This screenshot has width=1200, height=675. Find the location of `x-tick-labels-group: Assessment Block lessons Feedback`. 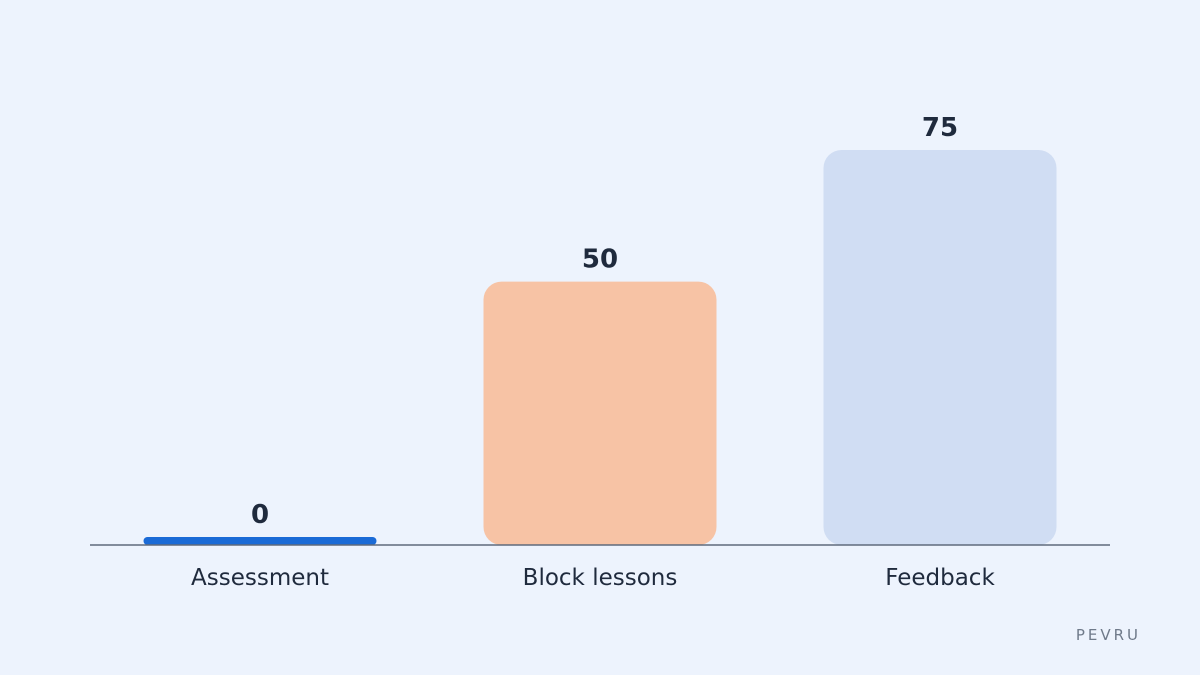

x-tick-labels-group: Assessment Block lessons Feedback is located at coordinates (593, 578).